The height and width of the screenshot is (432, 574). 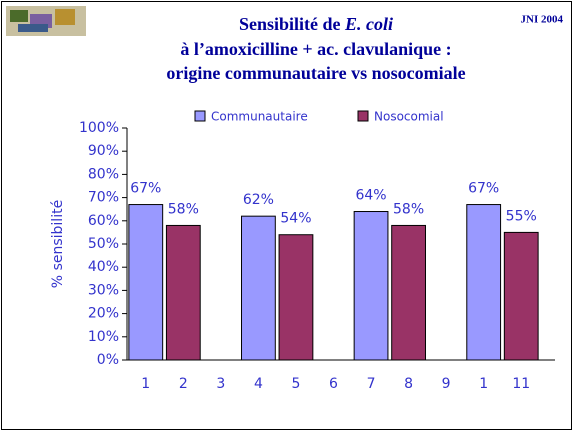 I want to click on y-tick-label: 80%, so click(x=103, y=174).